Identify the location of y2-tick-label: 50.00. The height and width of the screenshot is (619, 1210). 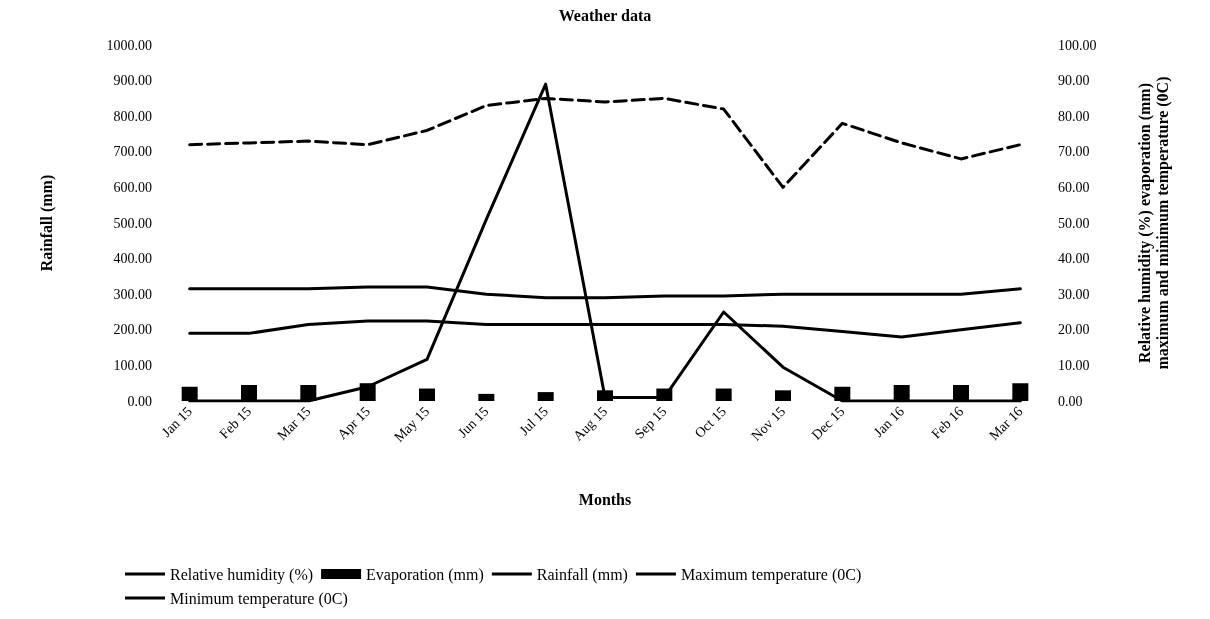
(1074, 223).